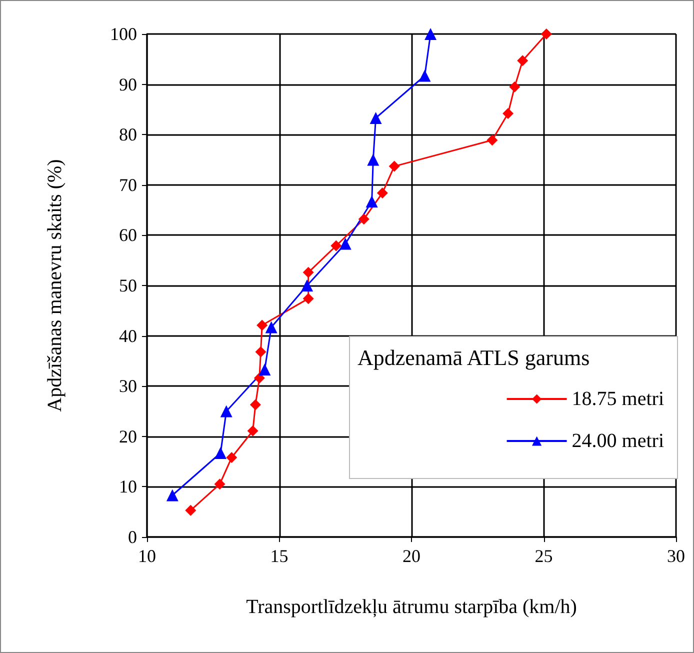 The width and height of the screenshot is (694, 653). I want to click on y-tick-label: 40, so click(128, 336).